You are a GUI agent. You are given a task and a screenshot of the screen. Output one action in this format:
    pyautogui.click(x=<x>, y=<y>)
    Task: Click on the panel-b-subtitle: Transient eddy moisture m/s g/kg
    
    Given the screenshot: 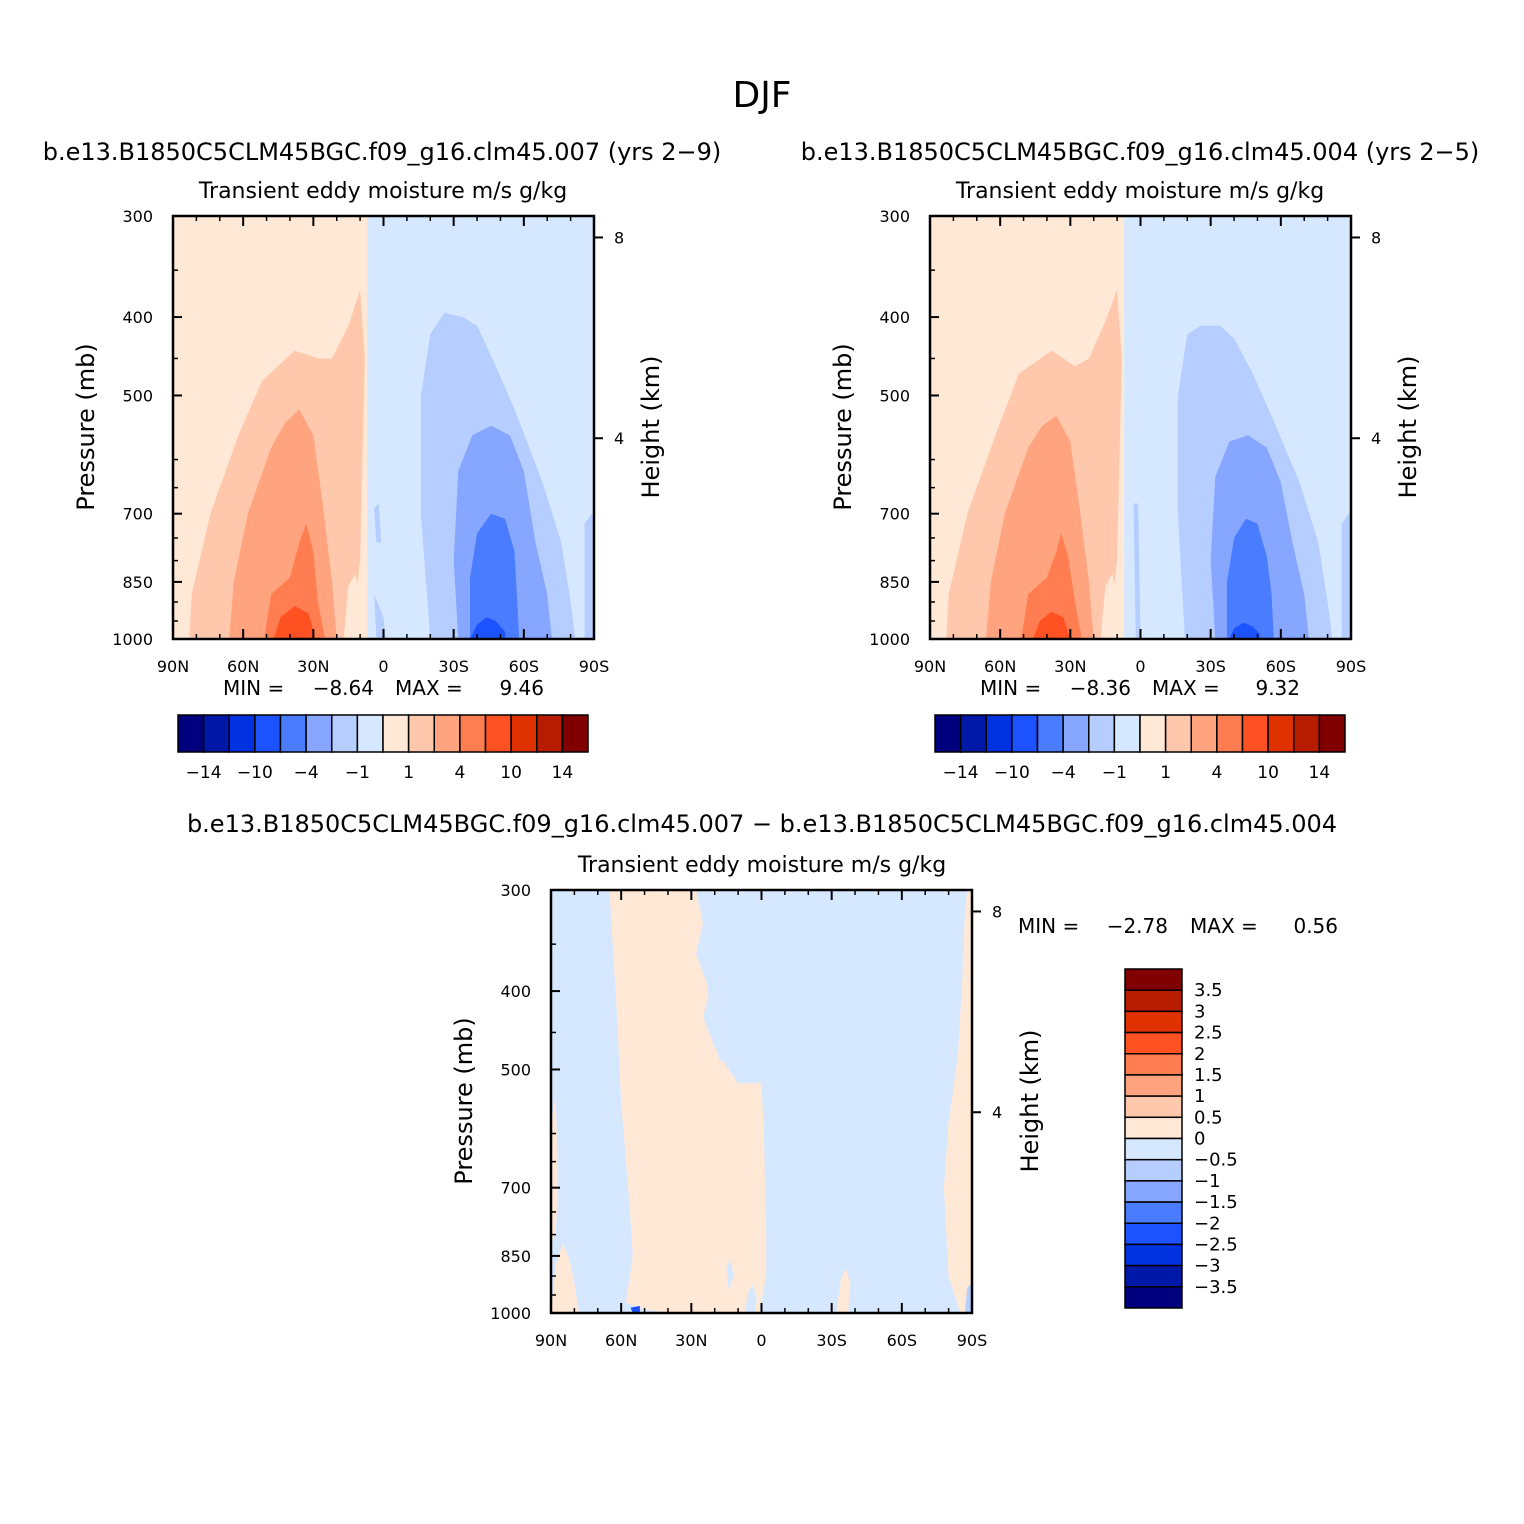 What is the action you would take?
    pyautogui.click(x=1139, y=191)
    